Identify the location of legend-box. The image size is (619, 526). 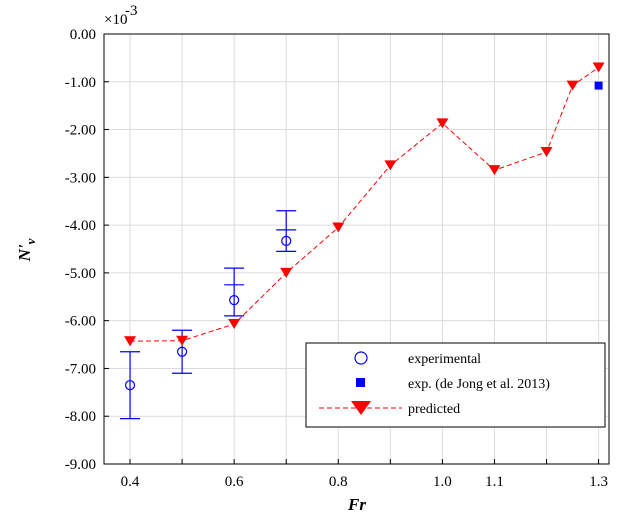
(455, 385).